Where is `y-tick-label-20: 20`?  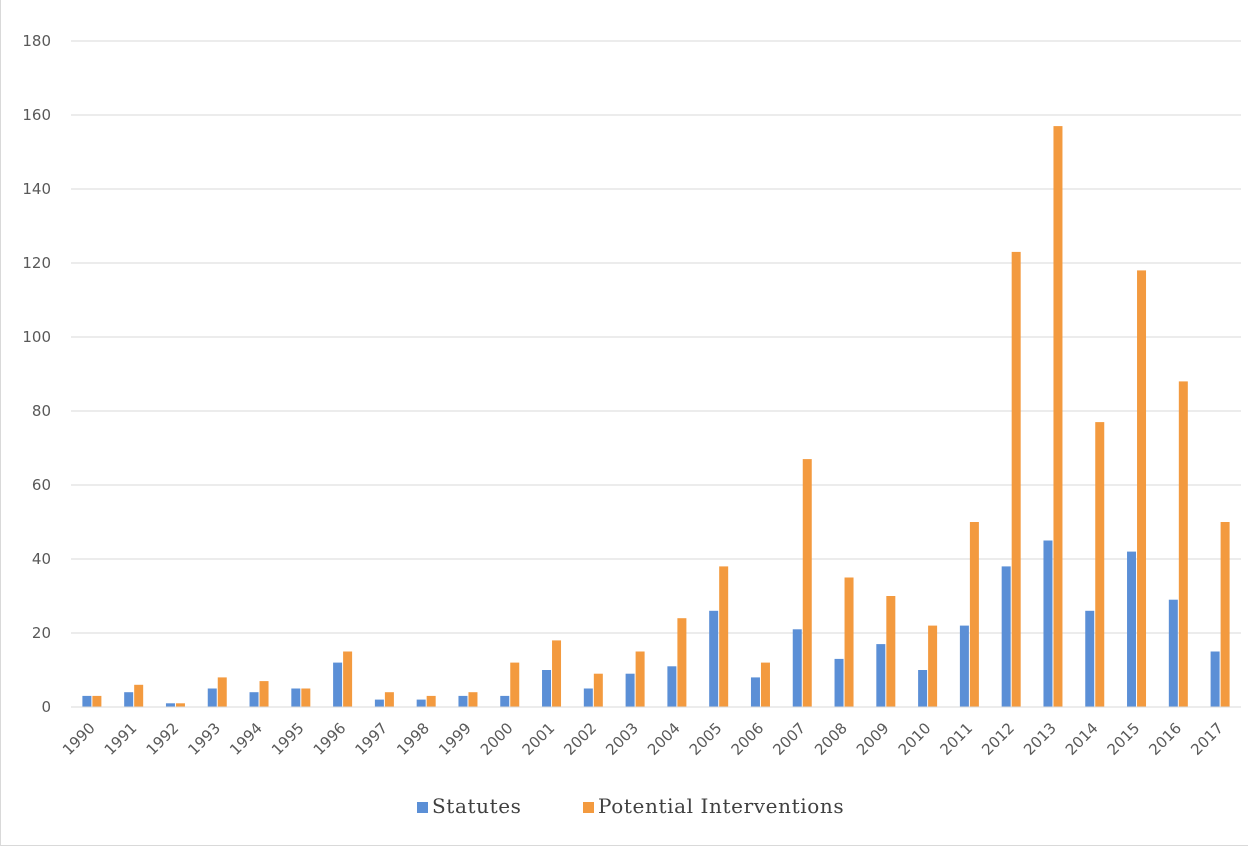
y-tick-label-20: 20 is located at coordinates (41, 633).